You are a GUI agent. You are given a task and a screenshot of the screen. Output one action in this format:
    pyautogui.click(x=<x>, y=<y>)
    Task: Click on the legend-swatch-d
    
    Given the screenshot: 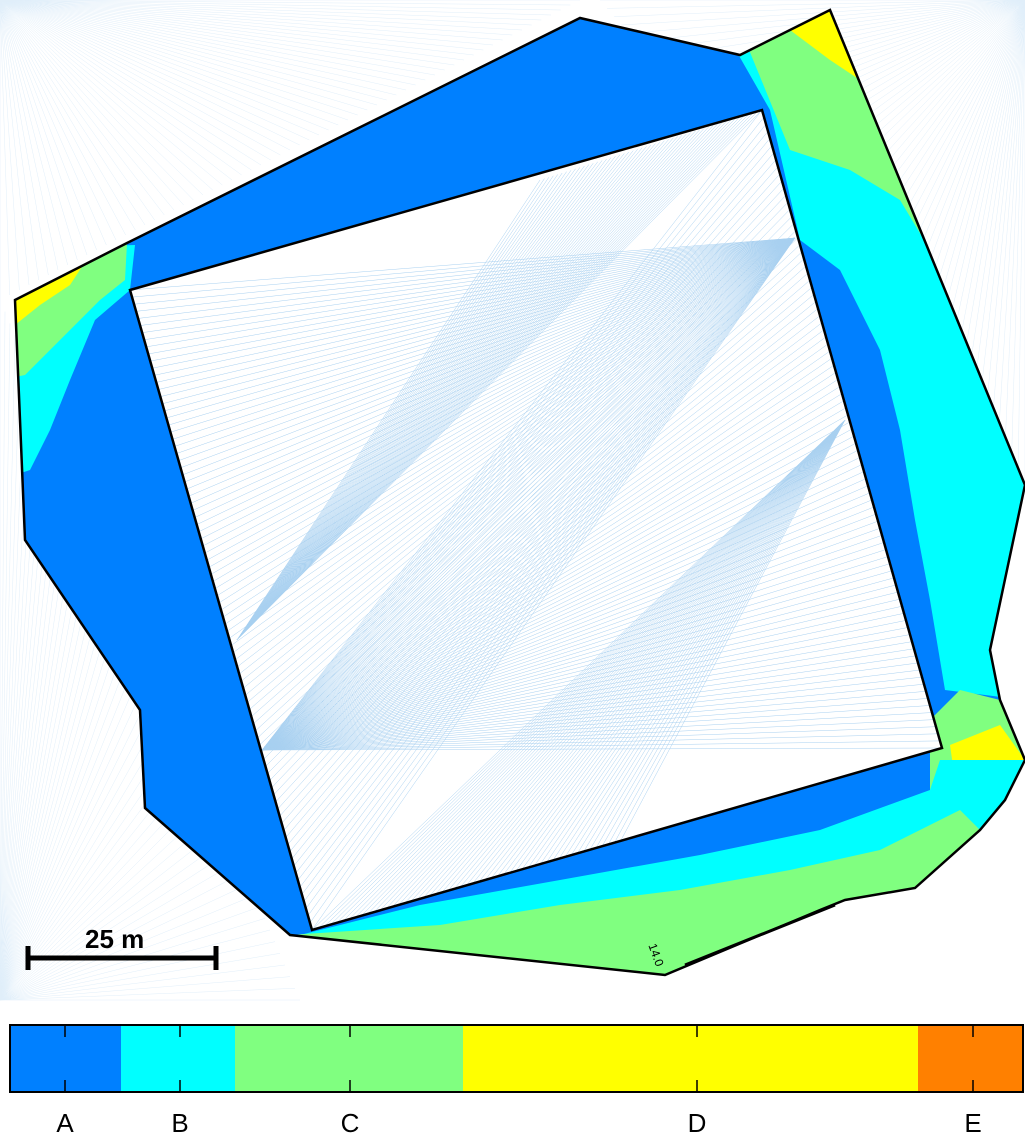 What is the action you would take?
    pyautogui.click(x=690, y=1058)
    